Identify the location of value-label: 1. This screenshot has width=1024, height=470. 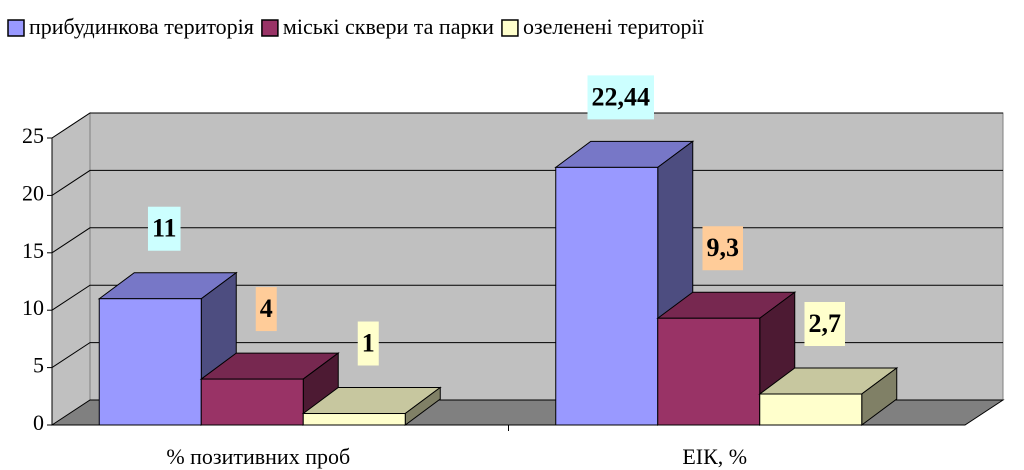
(368, 342).